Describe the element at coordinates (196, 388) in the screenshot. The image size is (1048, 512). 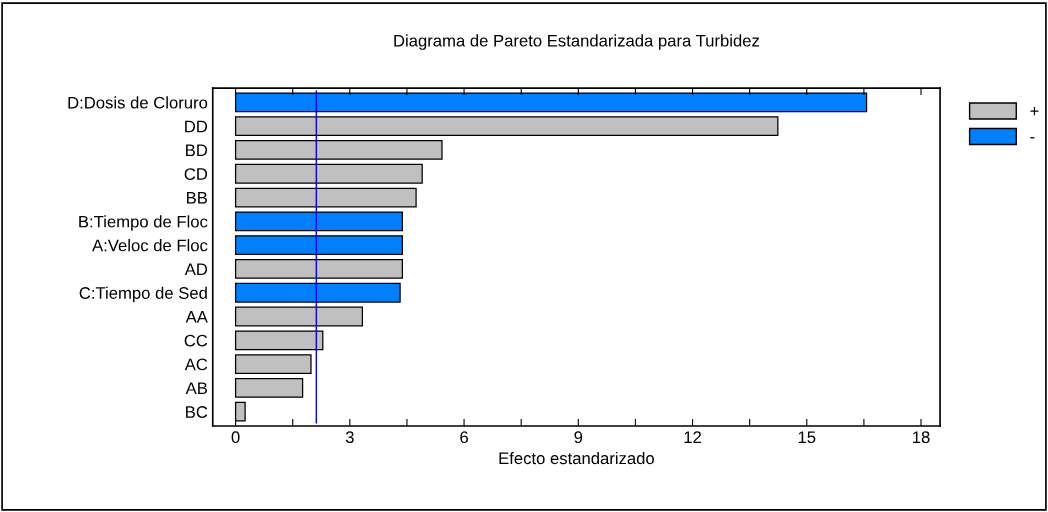
I see `y-tick-label: AB` at that location.